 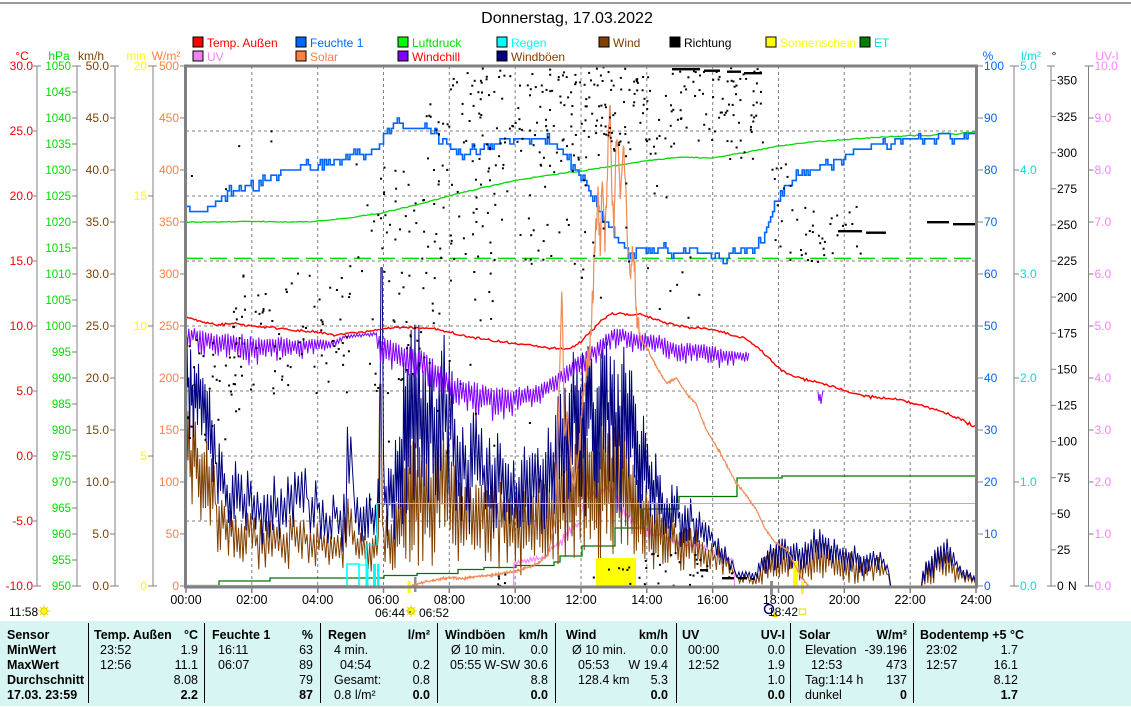 I want to click on svg-text: 15, so click(x=141, y=196).